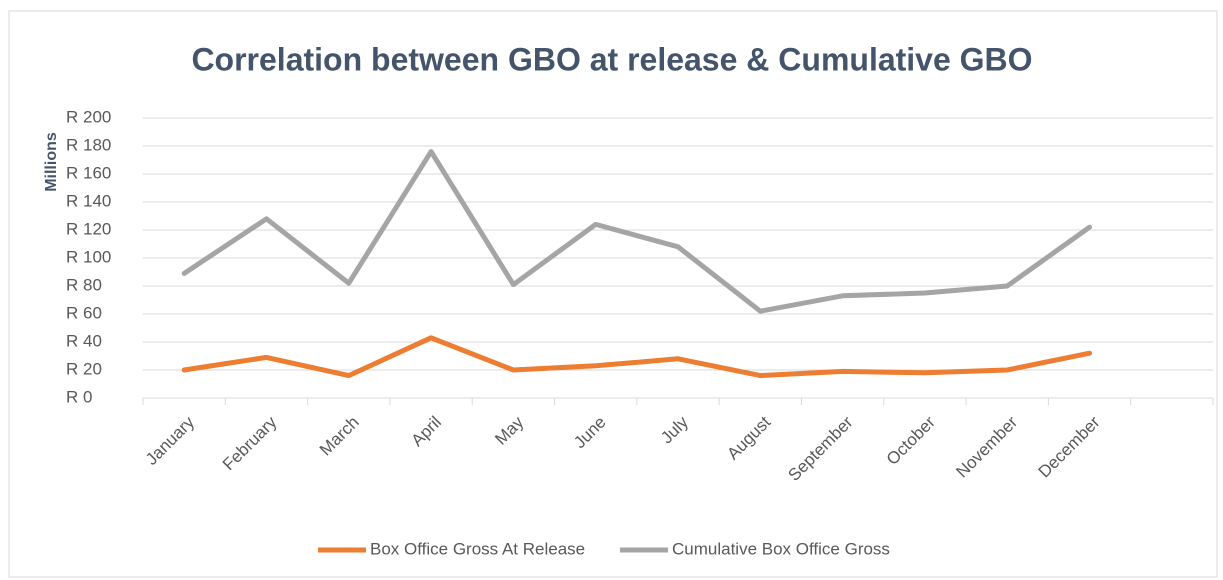  I want to click on y-tick-label: R 140, so click(88, 200).